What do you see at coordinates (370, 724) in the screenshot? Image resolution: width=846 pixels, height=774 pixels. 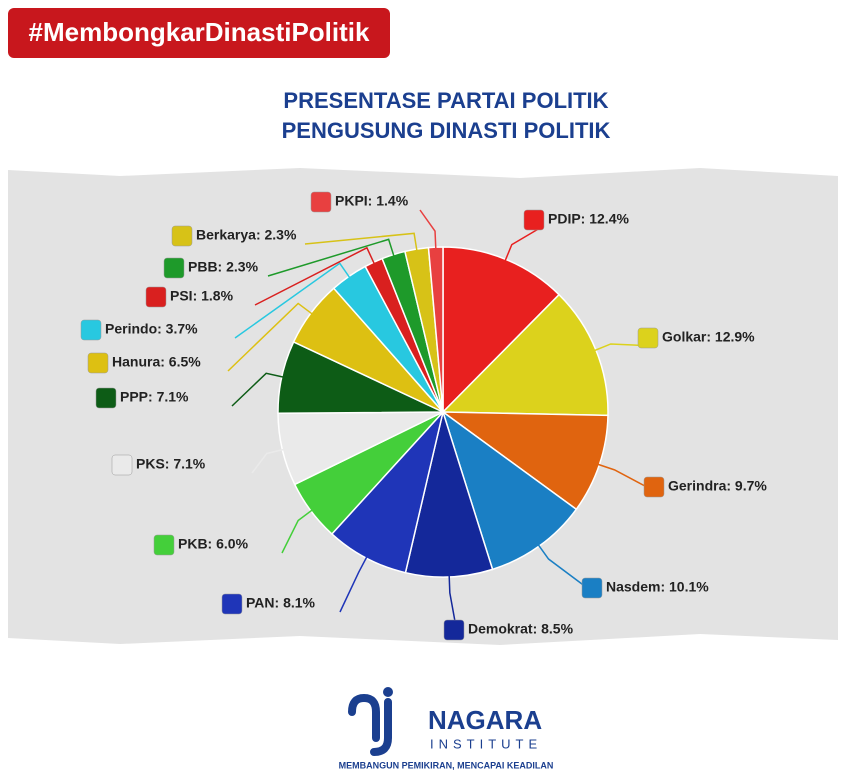 I see `logo` at bounding box center [370, 724].